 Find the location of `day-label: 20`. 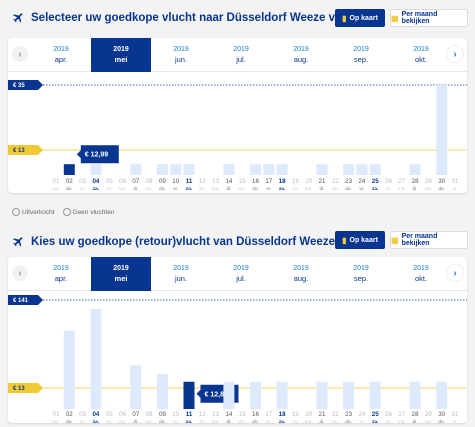

day-label: 20 is located at coordinates (308, 181).